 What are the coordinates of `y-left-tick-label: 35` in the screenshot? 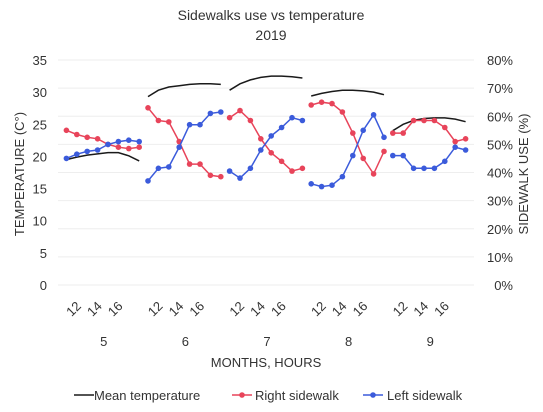 It's located at (40, 60).